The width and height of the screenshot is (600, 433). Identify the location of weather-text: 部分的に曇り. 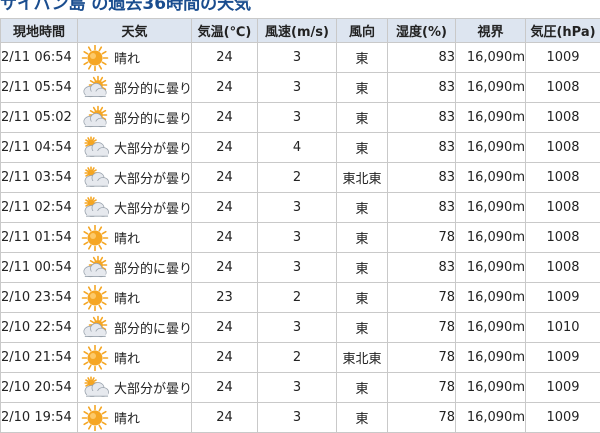
(153, 117).